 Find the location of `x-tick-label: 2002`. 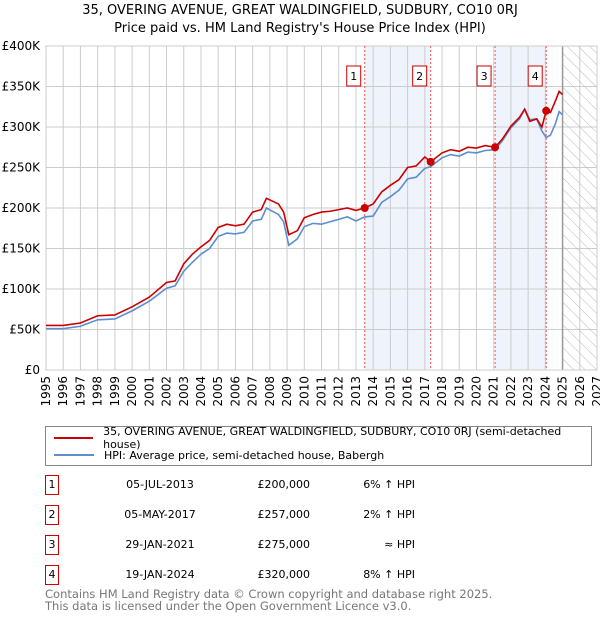

x-tick-label: 2002 is located at coordinates (167, 391).